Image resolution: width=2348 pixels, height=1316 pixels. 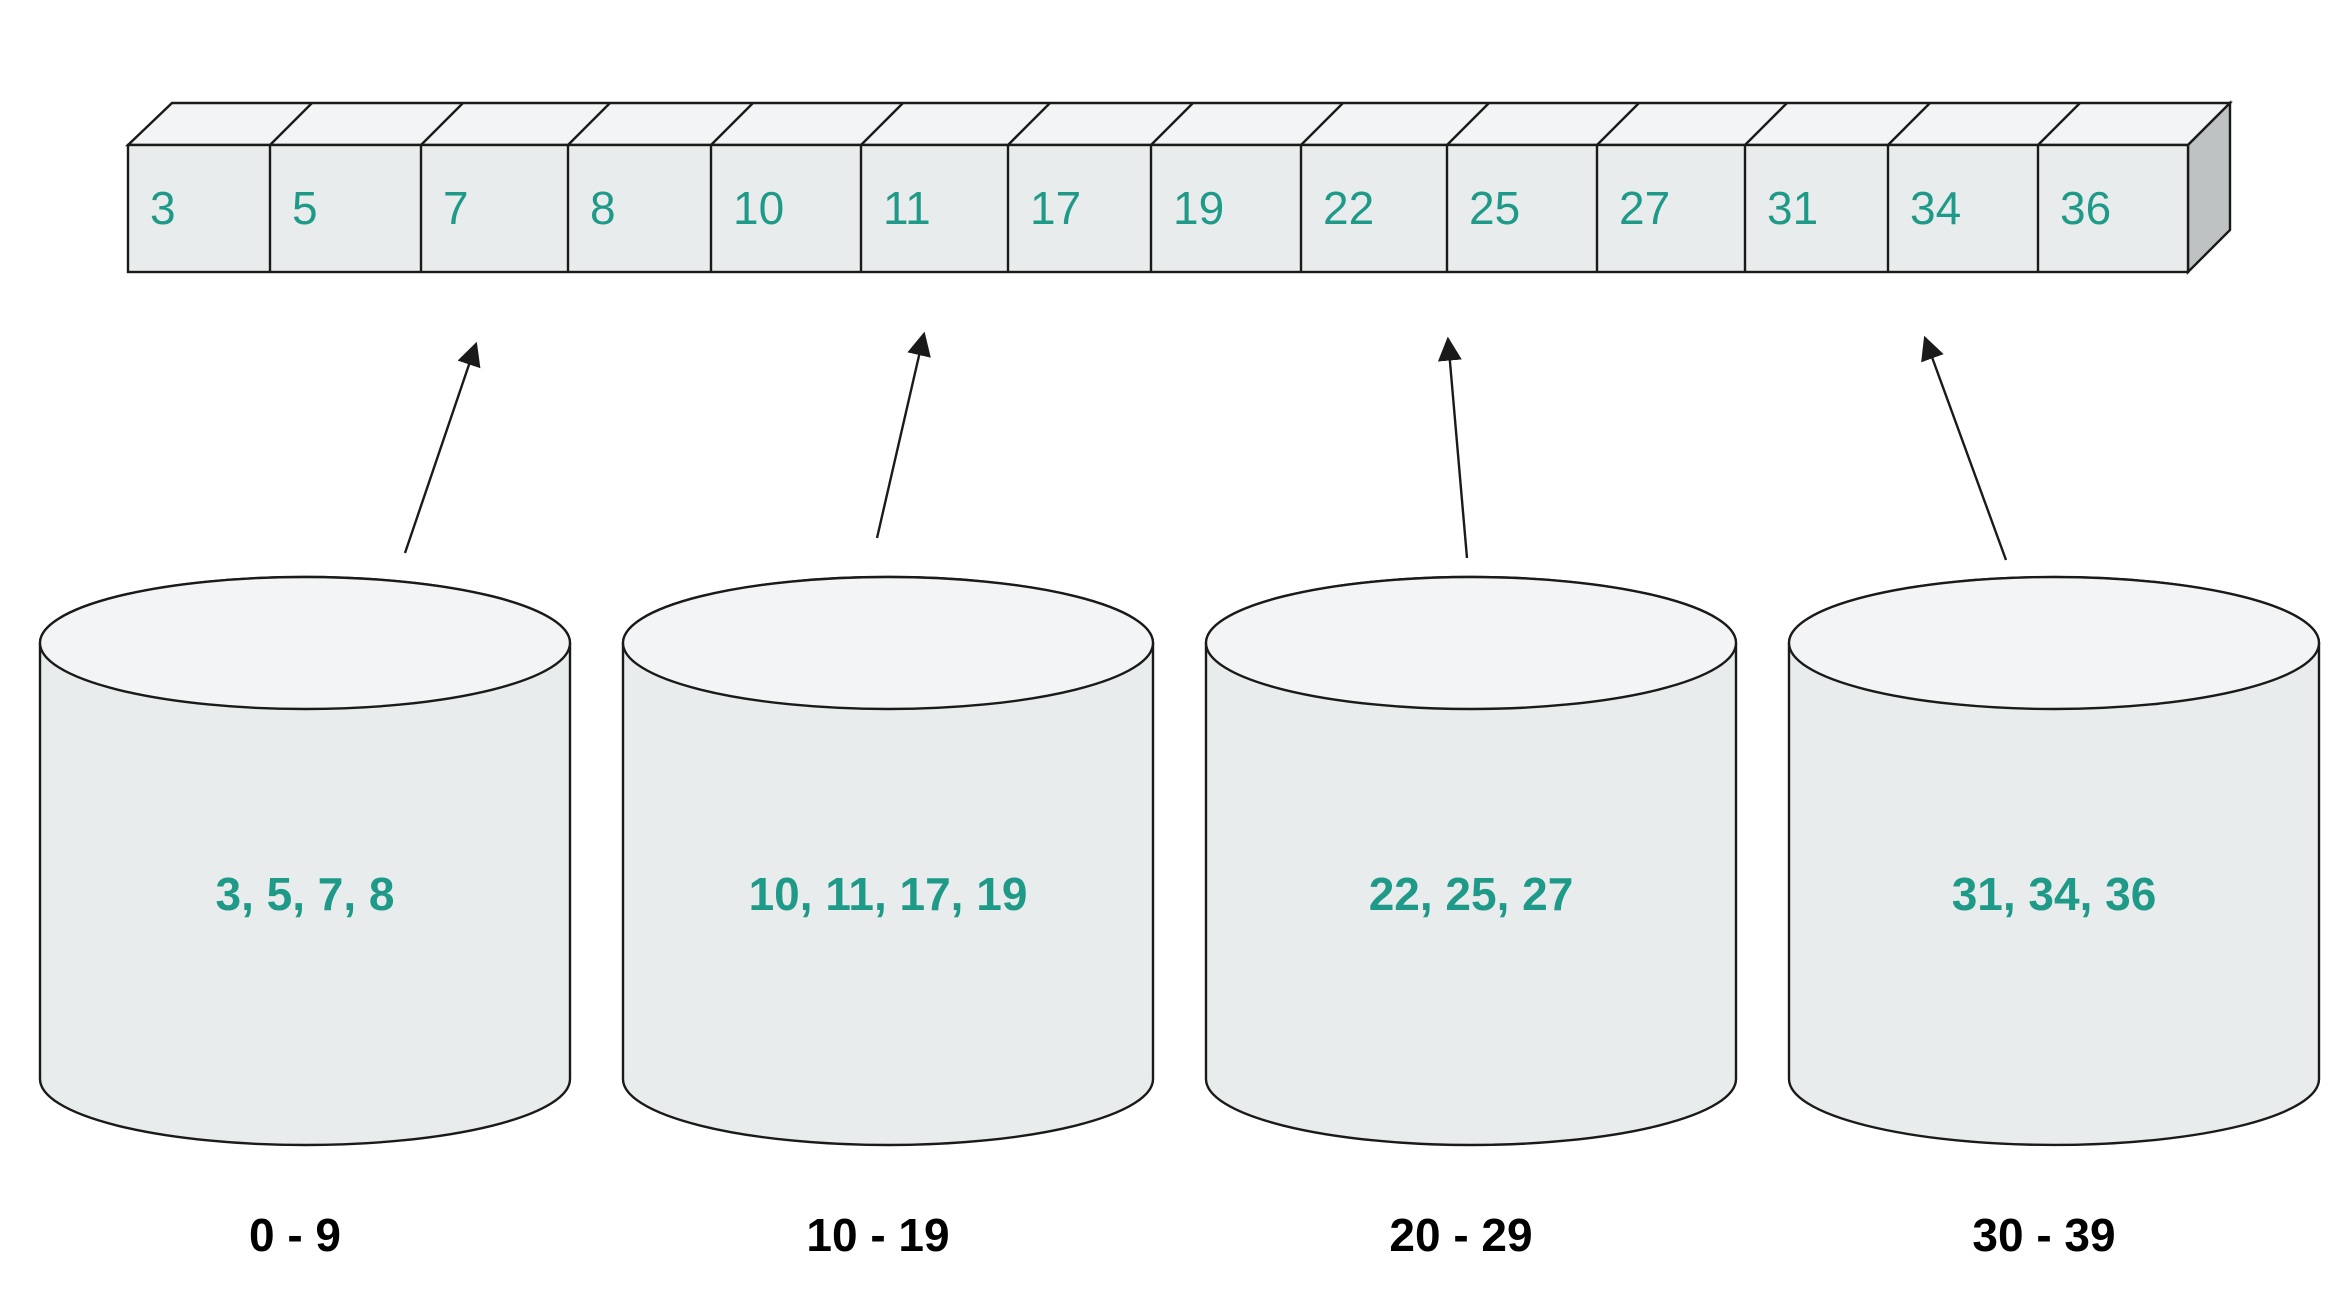 What do you see at coordinates (758, 208) in the screenshot?
I see `array-cell-value: 10` at bounding box center [758, 208].